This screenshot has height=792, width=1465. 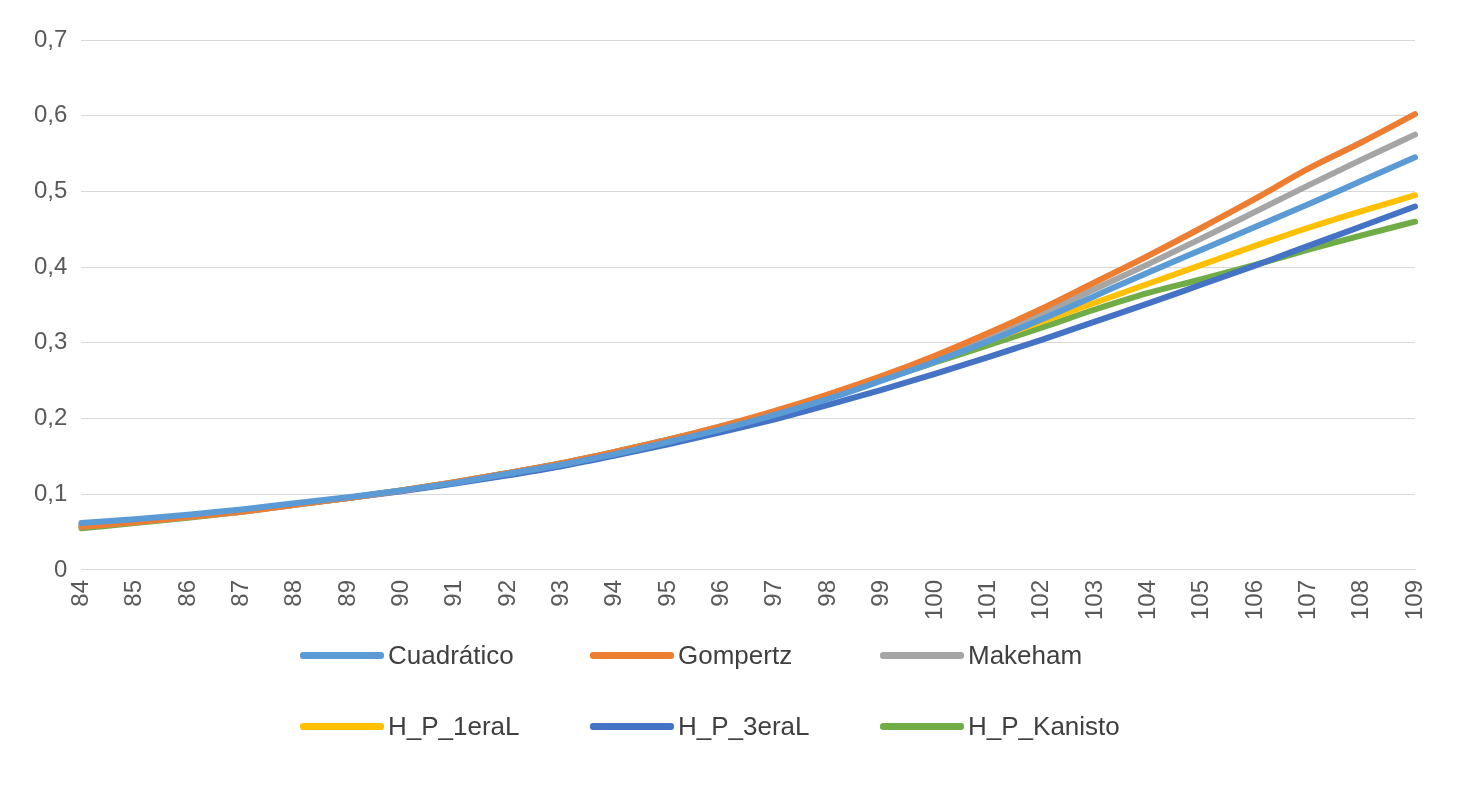 I want to click on x-tick-label: 94, so click(x=613, y=593).